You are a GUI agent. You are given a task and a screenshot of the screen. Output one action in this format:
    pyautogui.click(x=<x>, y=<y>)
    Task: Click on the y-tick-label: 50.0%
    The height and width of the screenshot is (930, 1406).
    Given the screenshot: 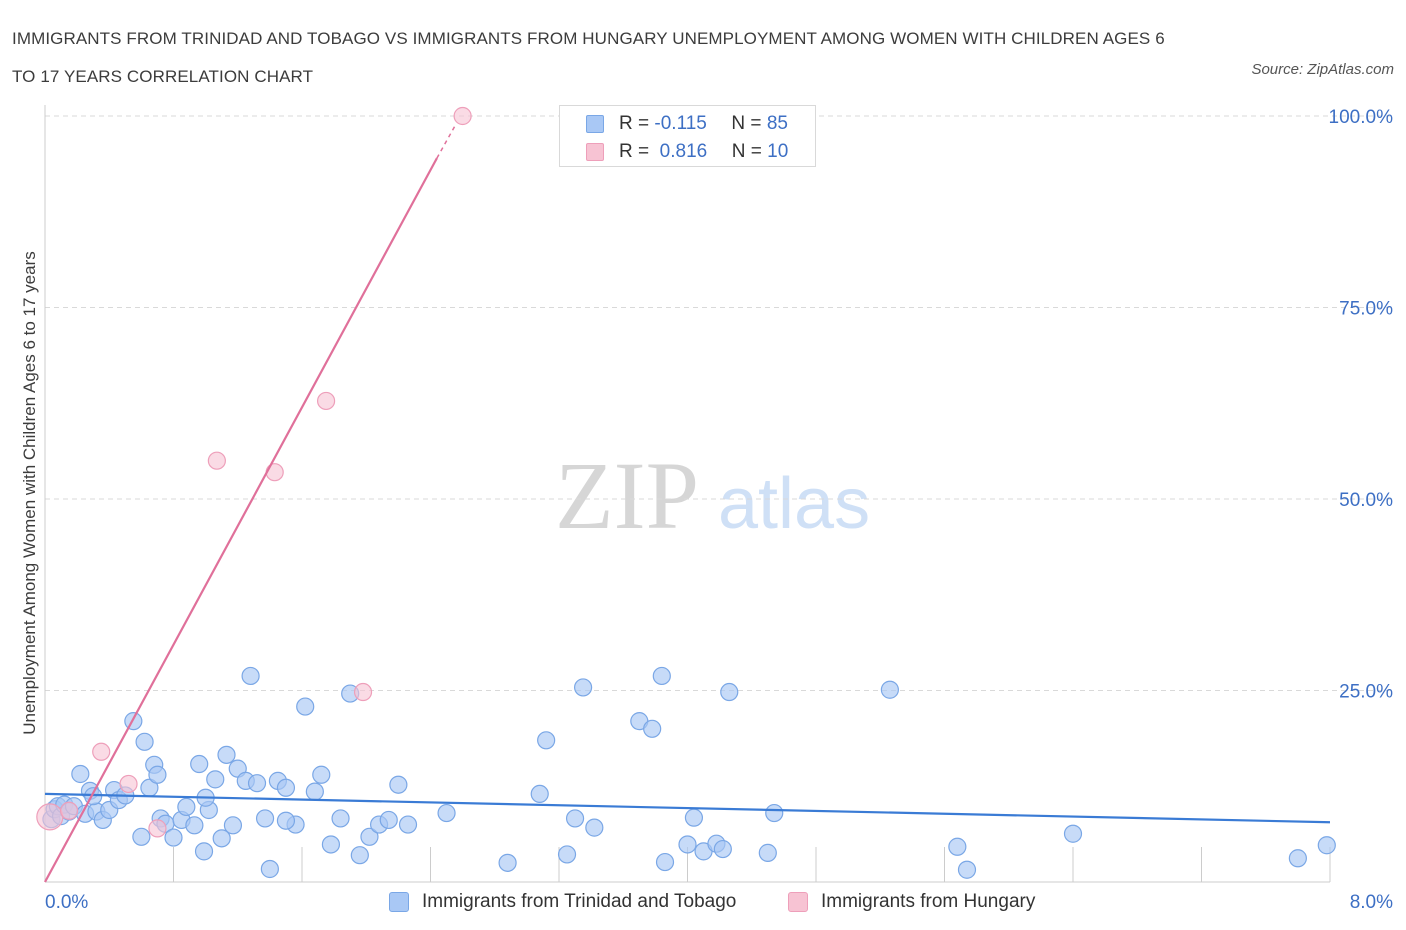 What is the action you would take?
    pyautogui.click(x=1366, y=500)
    